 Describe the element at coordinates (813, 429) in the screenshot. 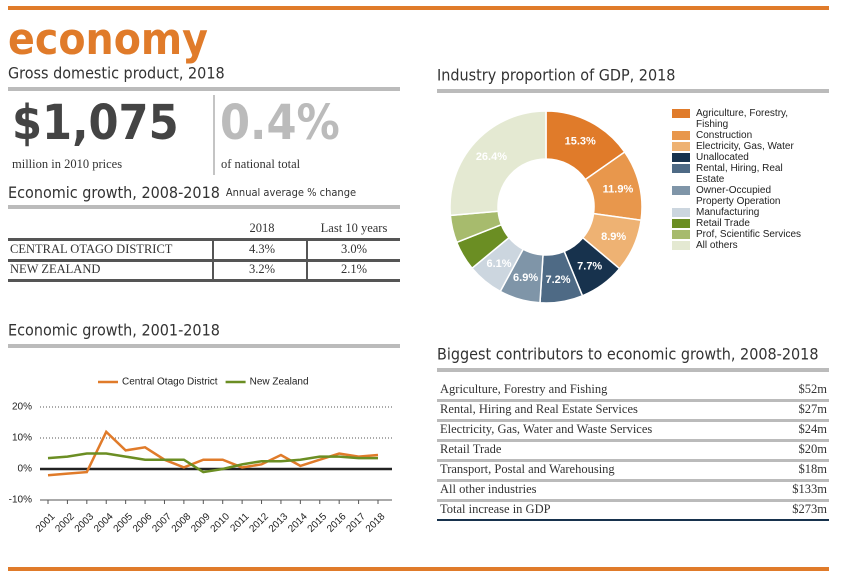

I see `row-value: $24m` at that location.